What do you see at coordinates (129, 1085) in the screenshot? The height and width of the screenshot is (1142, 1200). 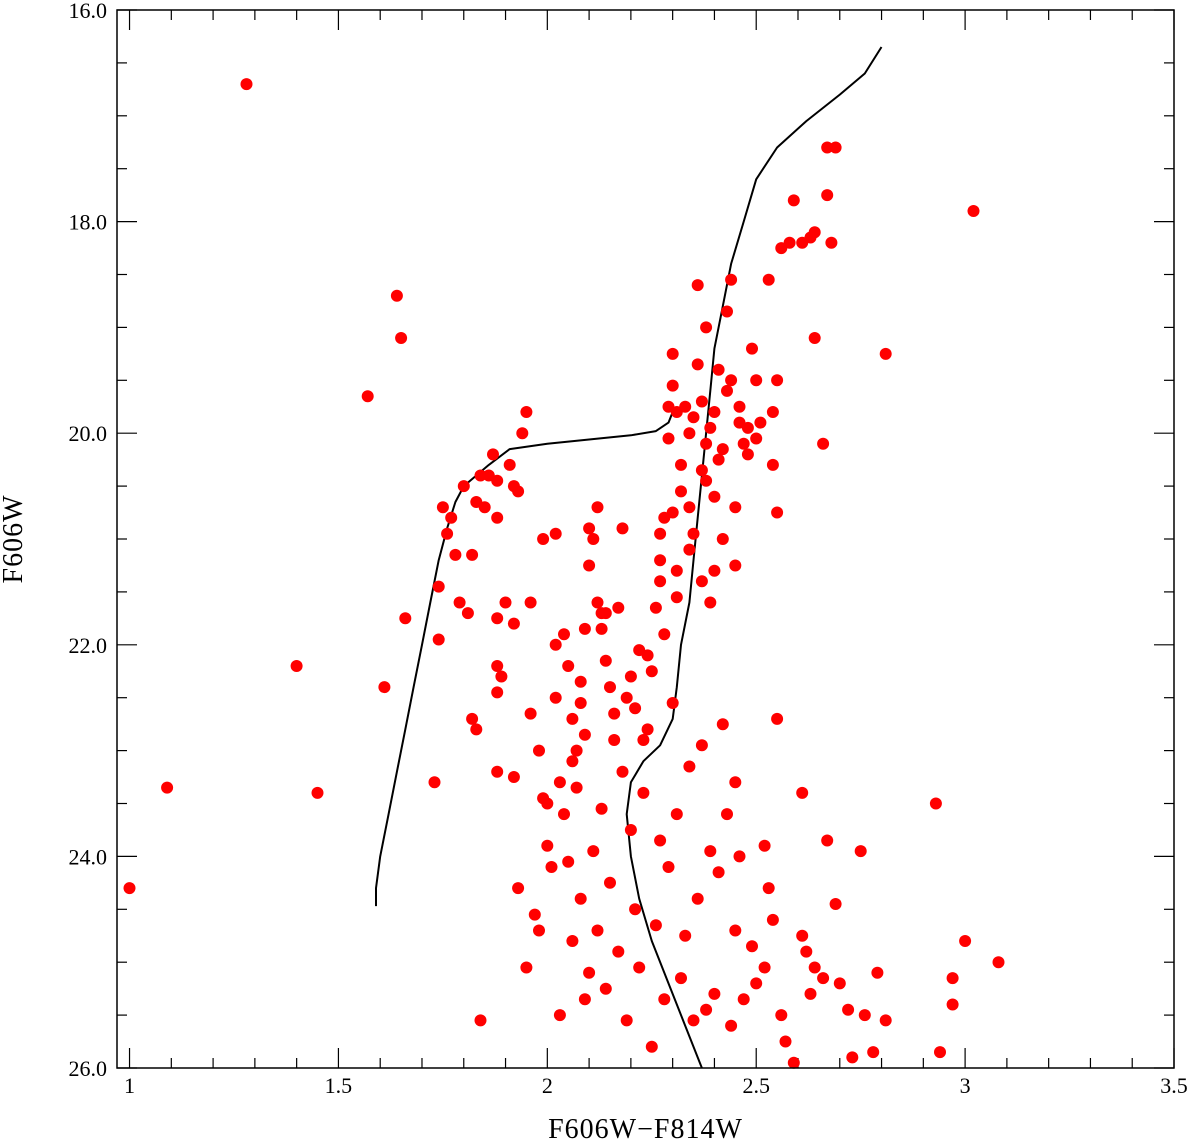 I see `x-tick-label: 1` at bounding box center [129, 1085].